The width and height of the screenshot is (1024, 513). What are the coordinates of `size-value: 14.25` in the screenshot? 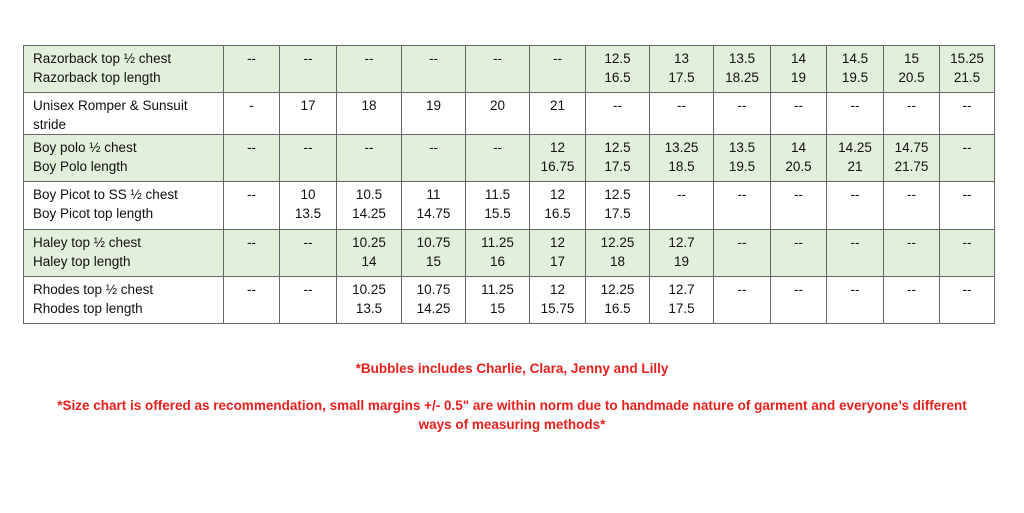 It's located at (369, 213).